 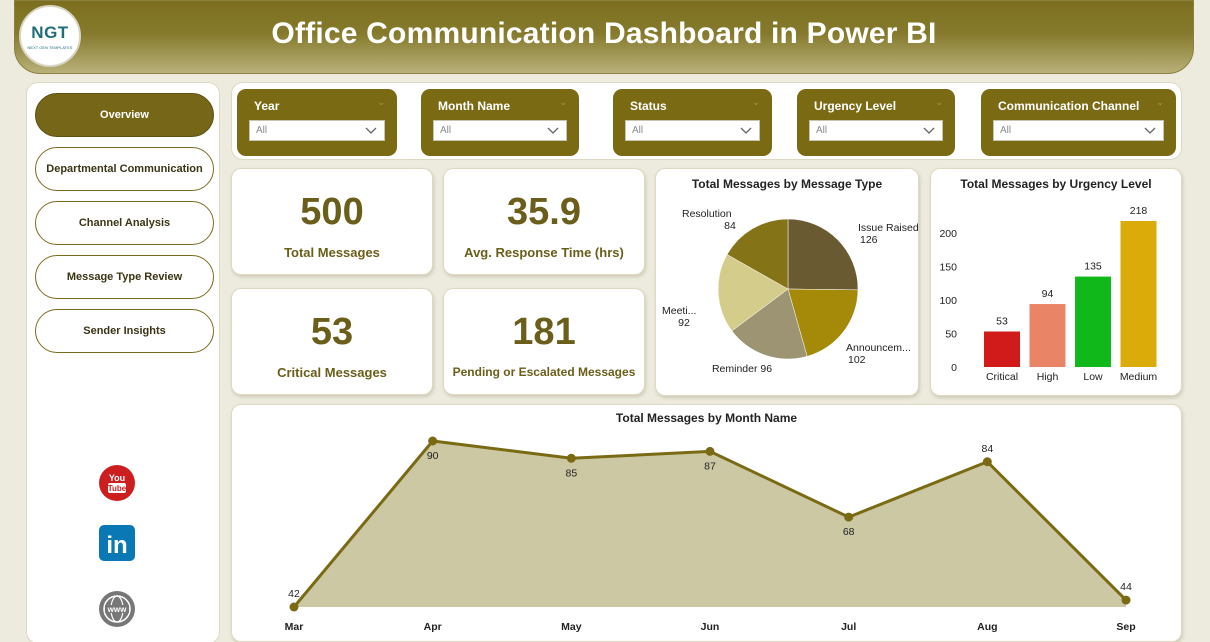 I want to click on nav-overview-button: Overview, so click(x=124, y=115).